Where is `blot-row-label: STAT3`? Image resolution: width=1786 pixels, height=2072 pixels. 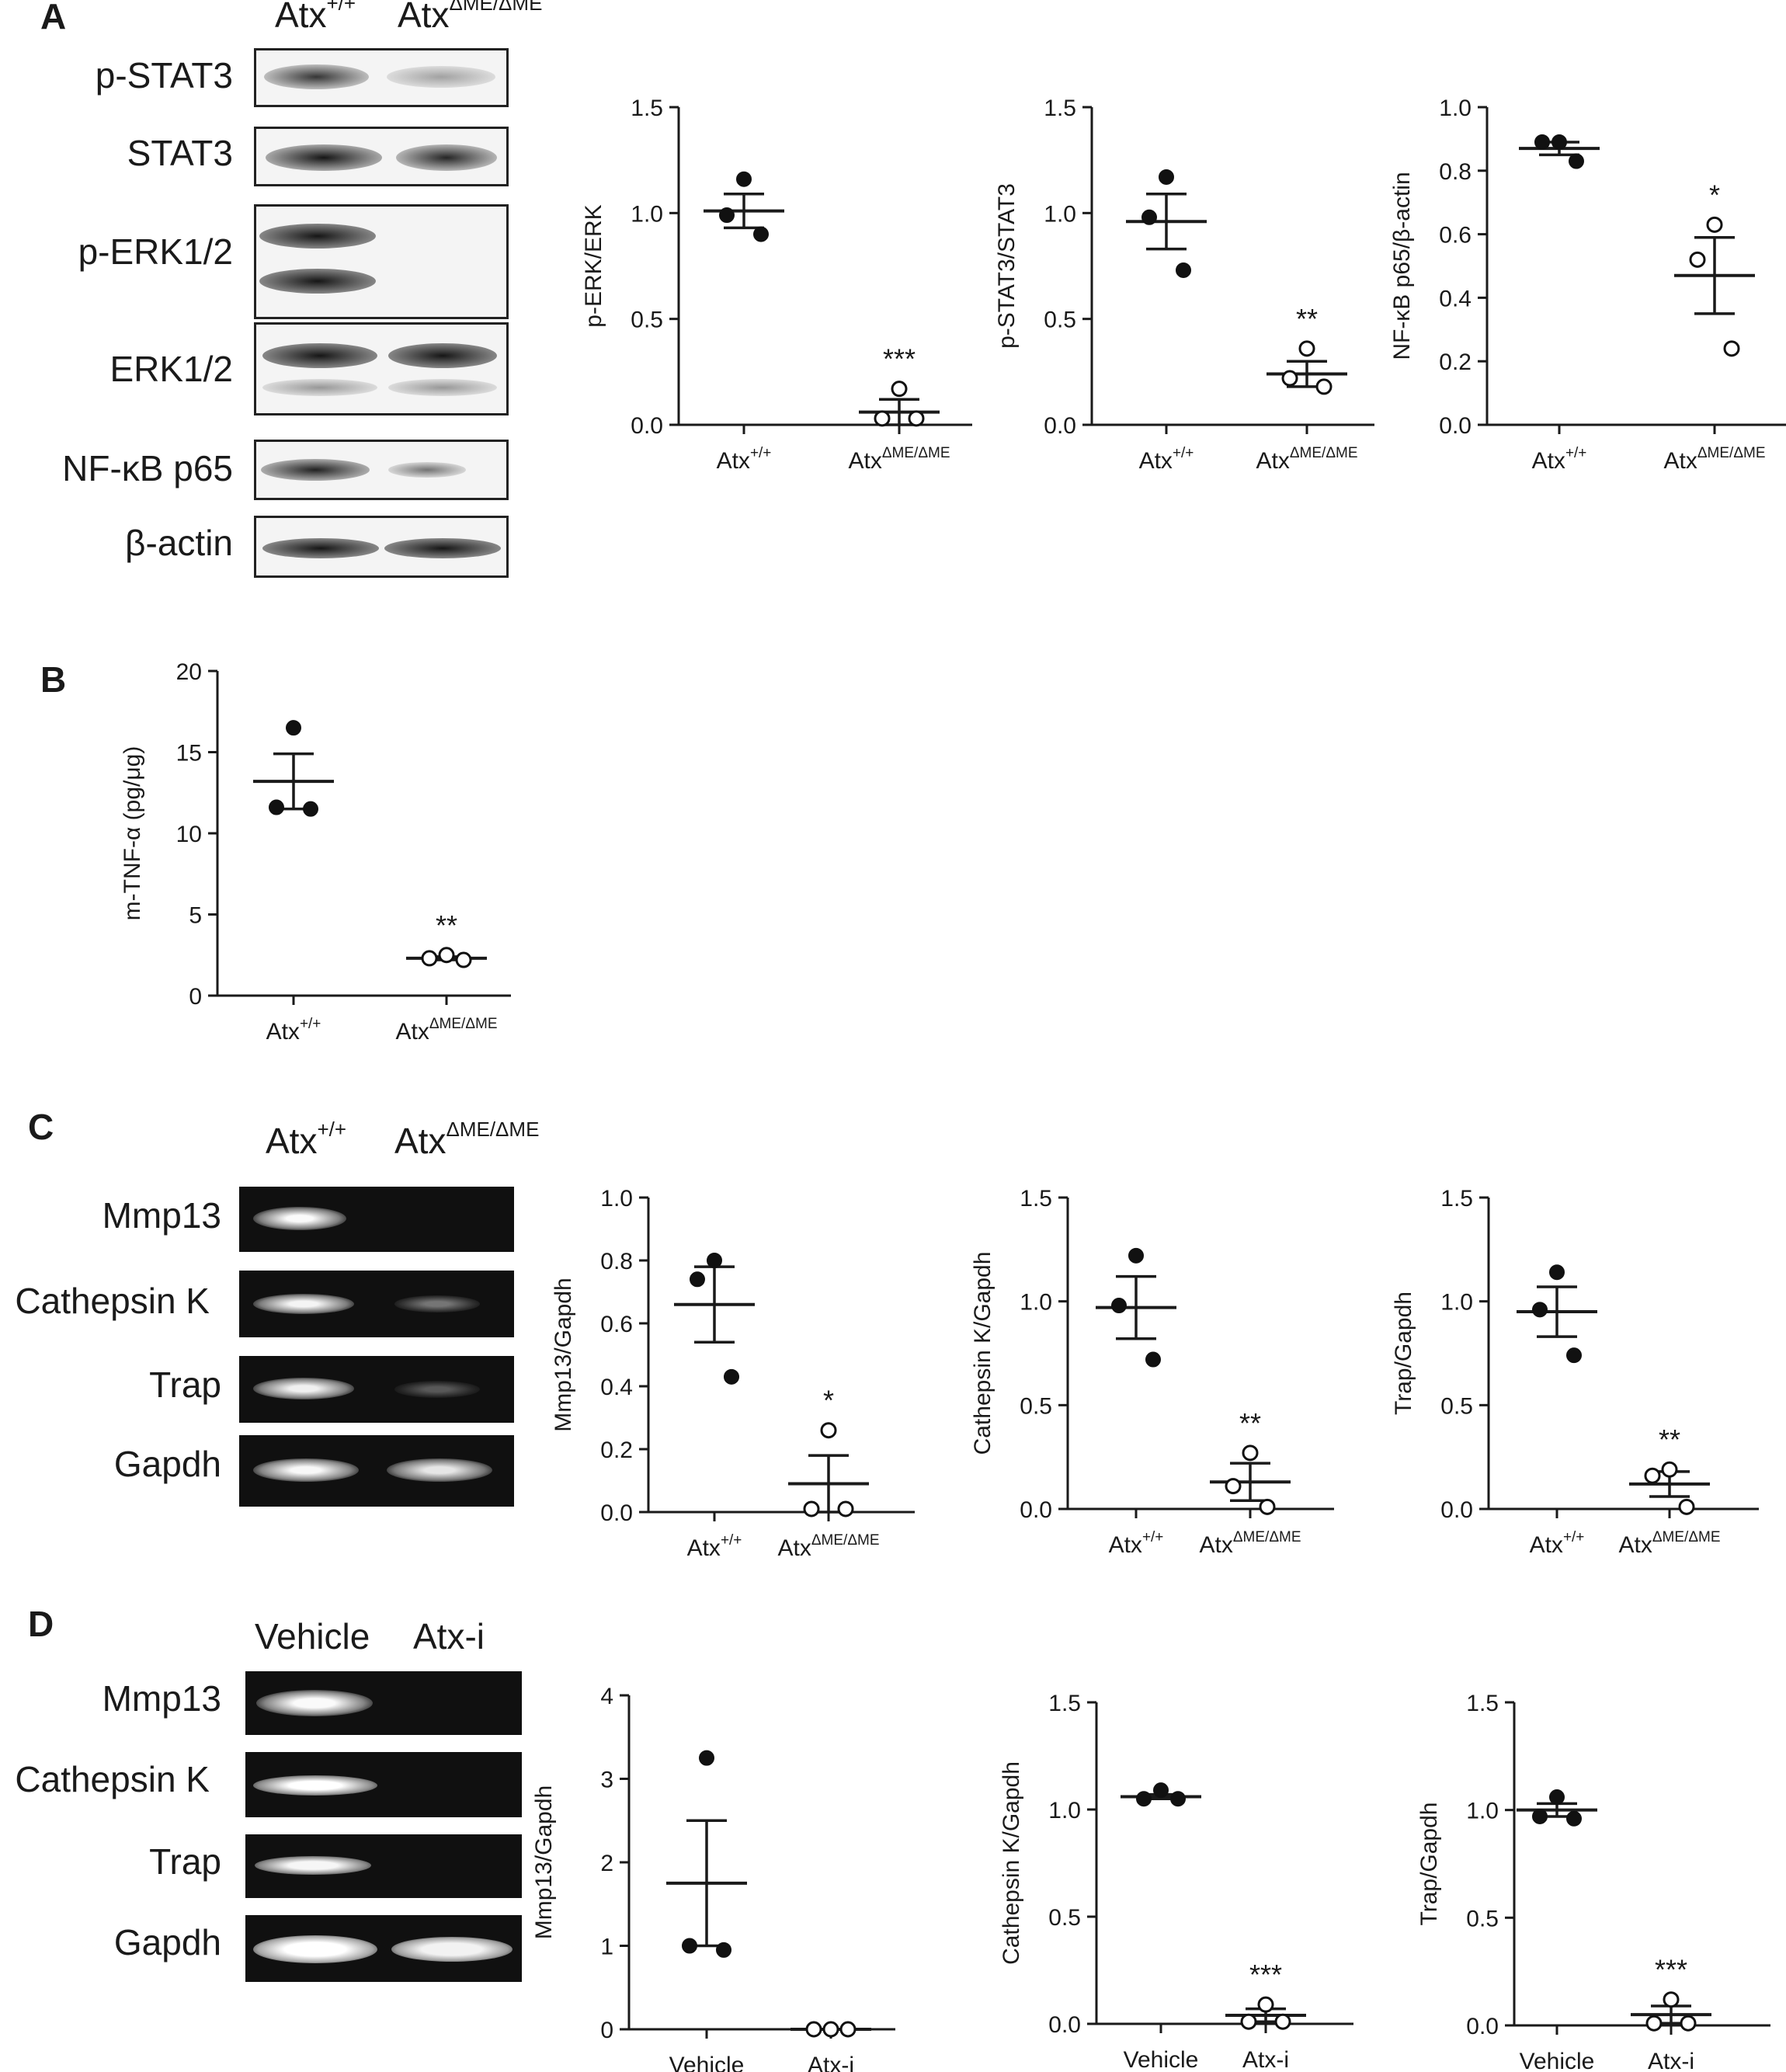
blot-row-label: STAT3 is located at coordinates (180, 153).